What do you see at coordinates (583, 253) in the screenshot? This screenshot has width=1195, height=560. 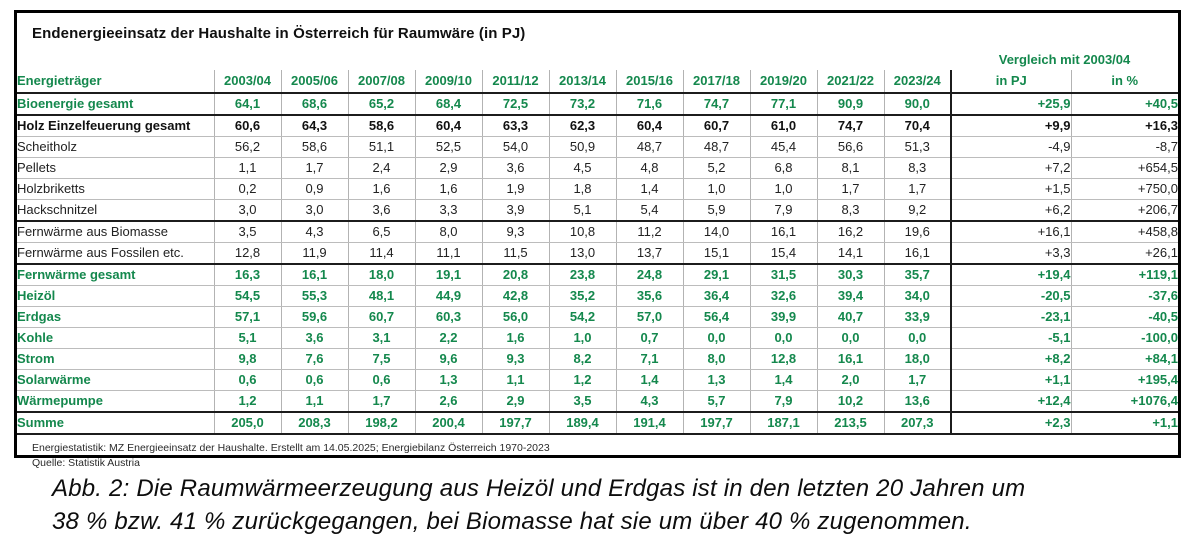 I see `year-value: 13,0` at bounding box center [583, 253].